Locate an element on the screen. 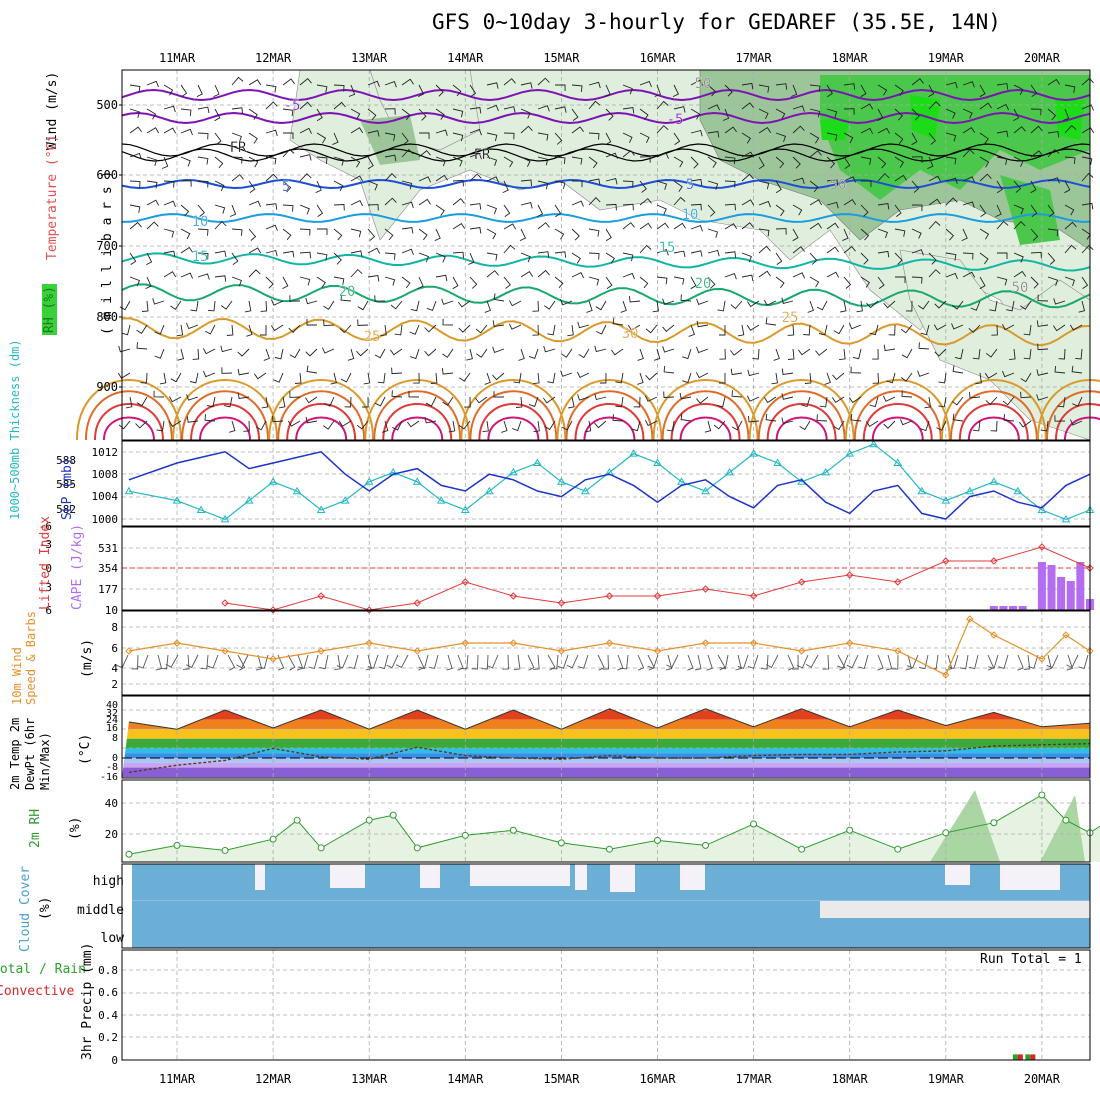  precip-legend-total: Total / Rain is located at coordinates (43, 969).